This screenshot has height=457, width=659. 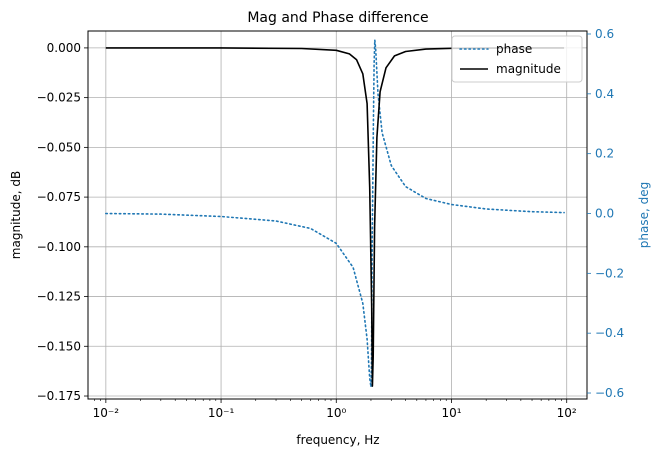 I want to click on y-tick-label: −0.025, so click(x=59, y=98).